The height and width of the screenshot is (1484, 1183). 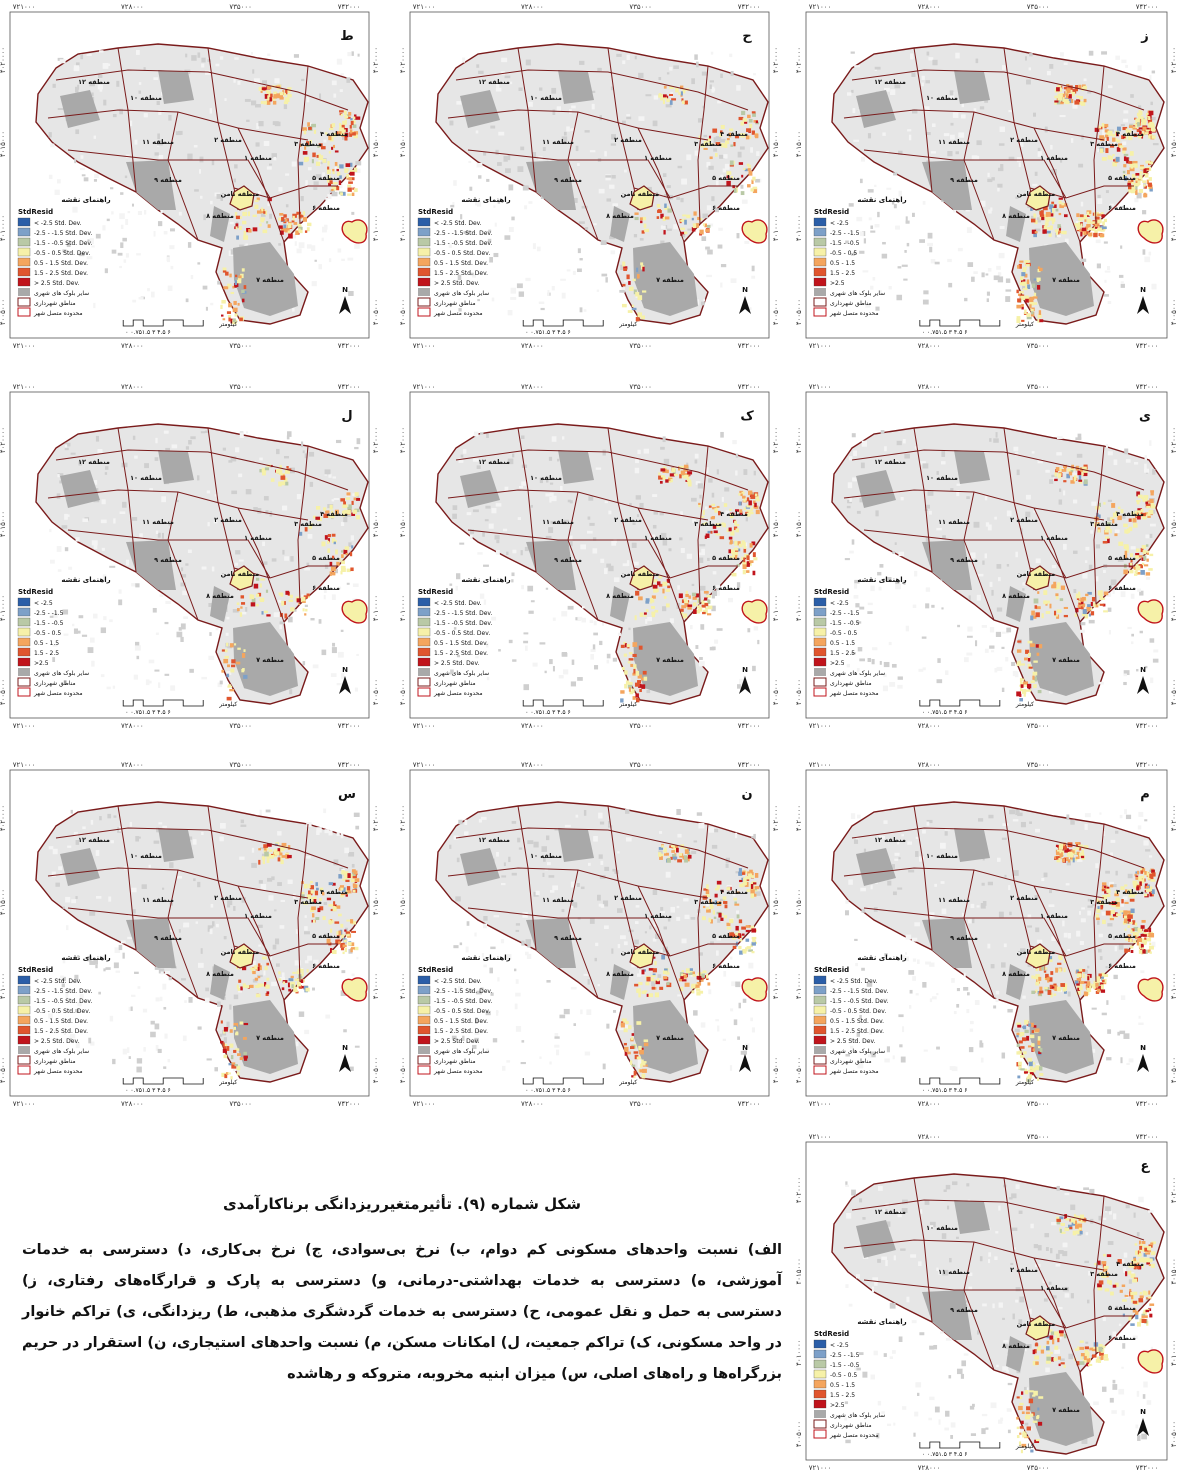 What do you see at coordinates (62, 253) in the screenshot?
I see `legend-label: -0.5 - 0.5 Std. Dev.` at bounding box center [62, 253].